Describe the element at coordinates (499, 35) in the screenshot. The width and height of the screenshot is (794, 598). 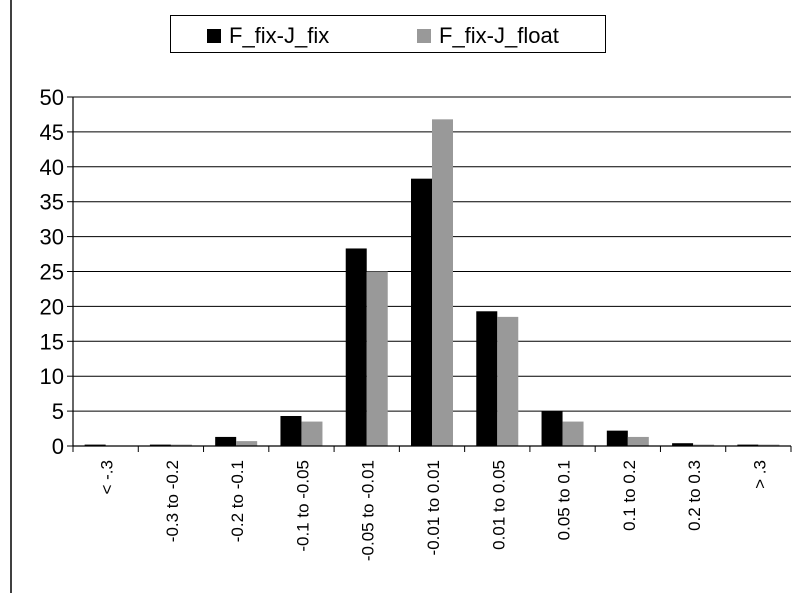
I see `legend-label-series-2: F_fix-J_float` at that location.